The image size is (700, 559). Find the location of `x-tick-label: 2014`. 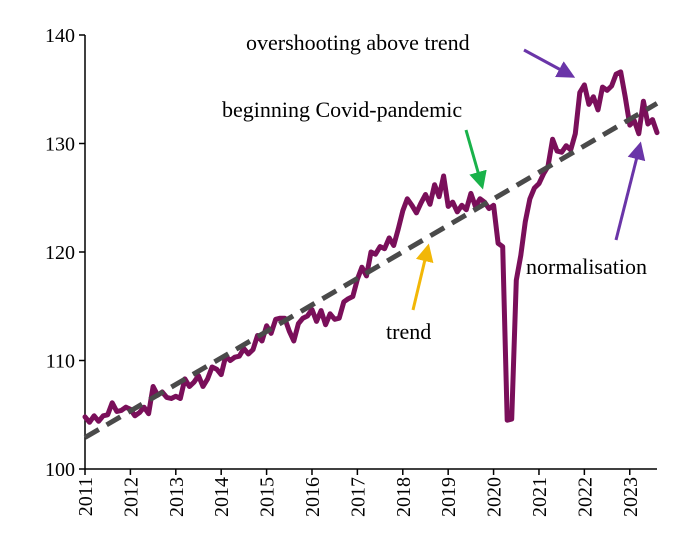

x-tick-label: 2014 is located at coordinates (222, 497).